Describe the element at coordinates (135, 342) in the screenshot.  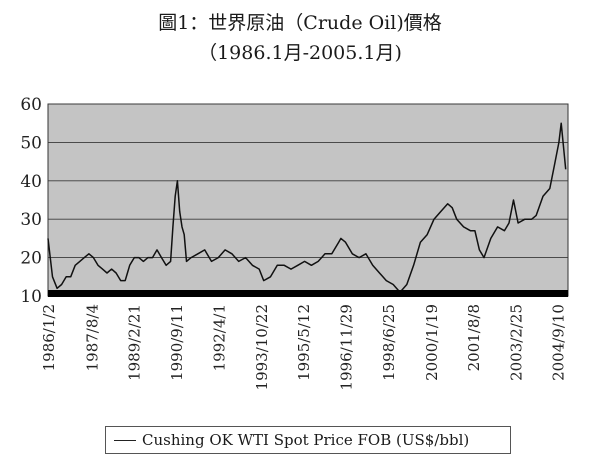
I see `x-tick-label: 1989/2/21` at that location.